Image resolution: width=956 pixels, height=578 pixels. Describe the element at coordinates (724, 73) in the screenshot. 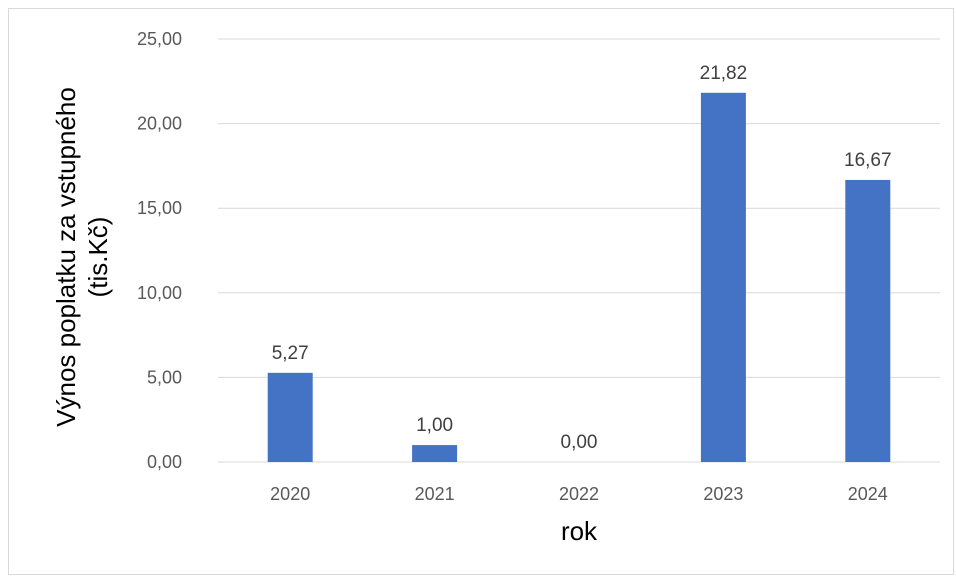

I see `data-label-2023: 21,82` at that location.